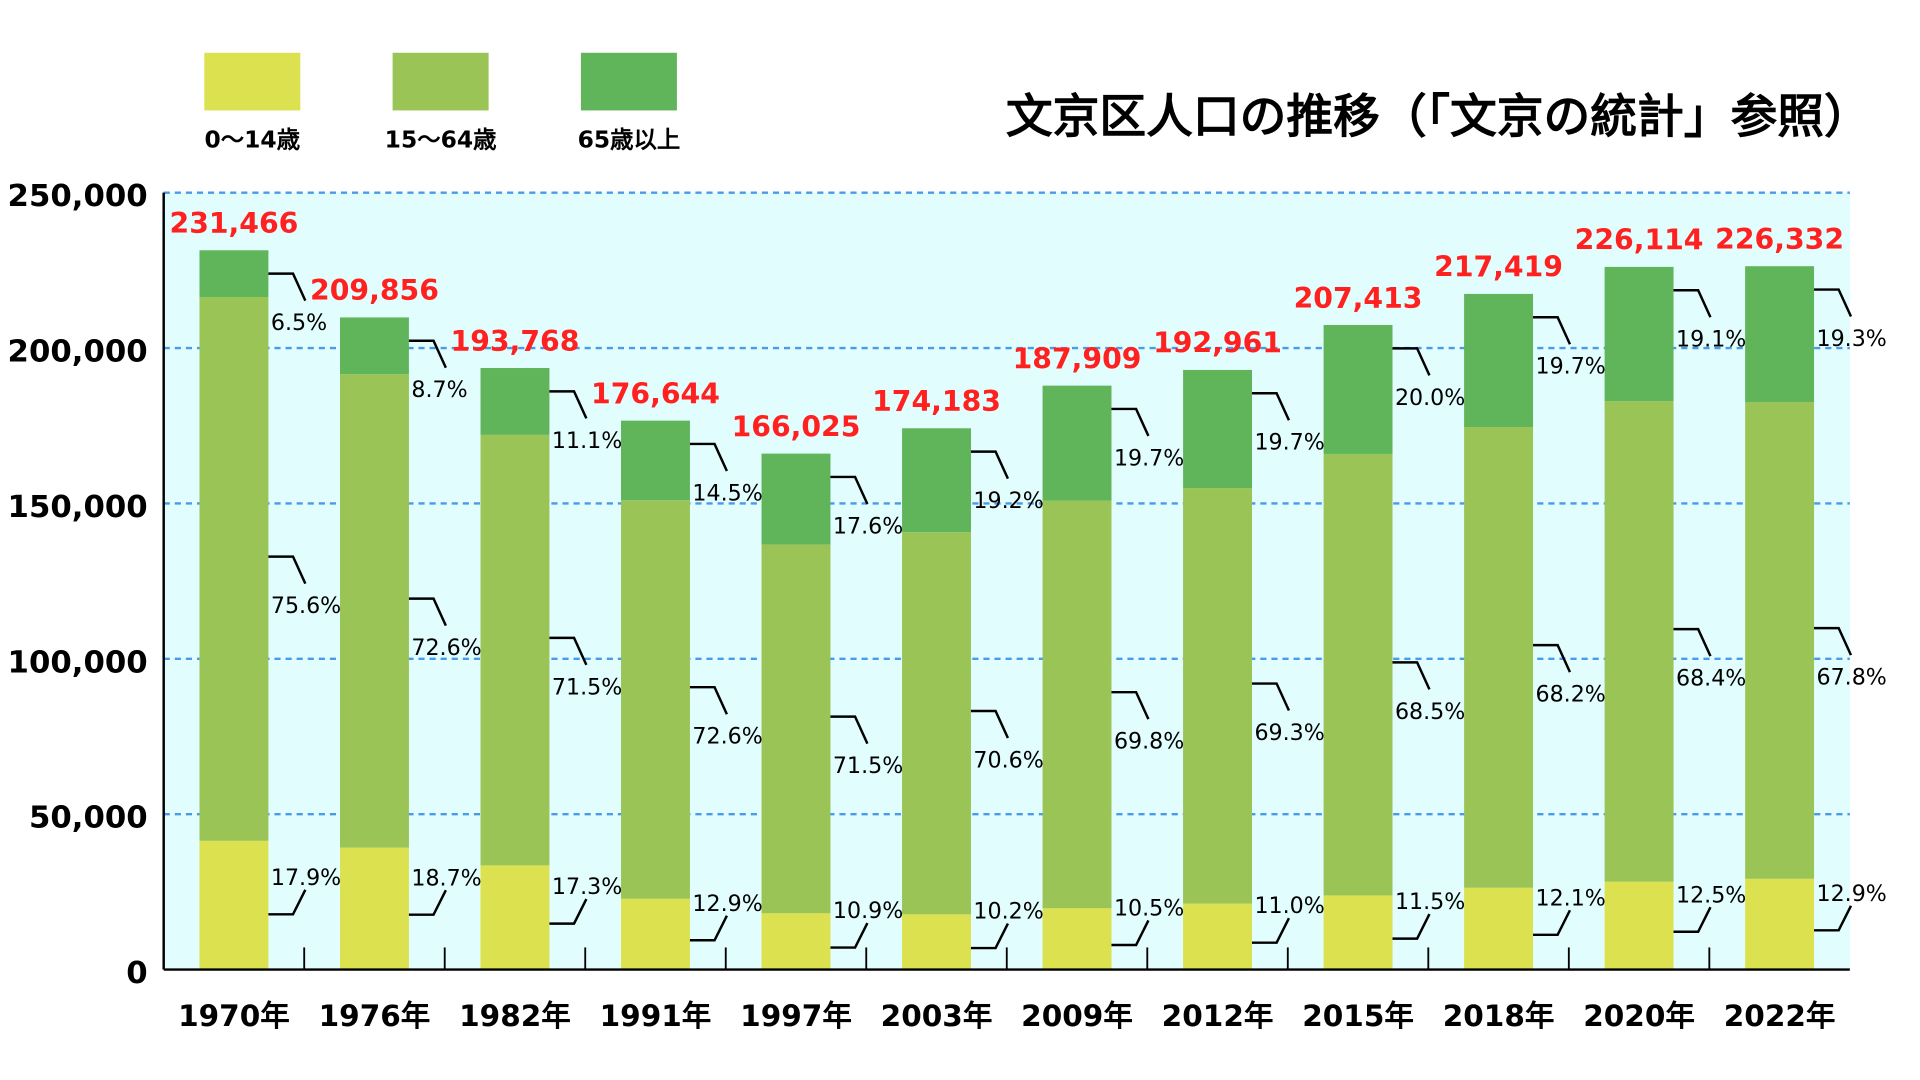 The height and width of the screenshot is (1080, 1920). What do you see at coordinates (515, 1016) in the screenshot?
I see `x-tick-label: 1982年` at bounding box center [515, 1016].